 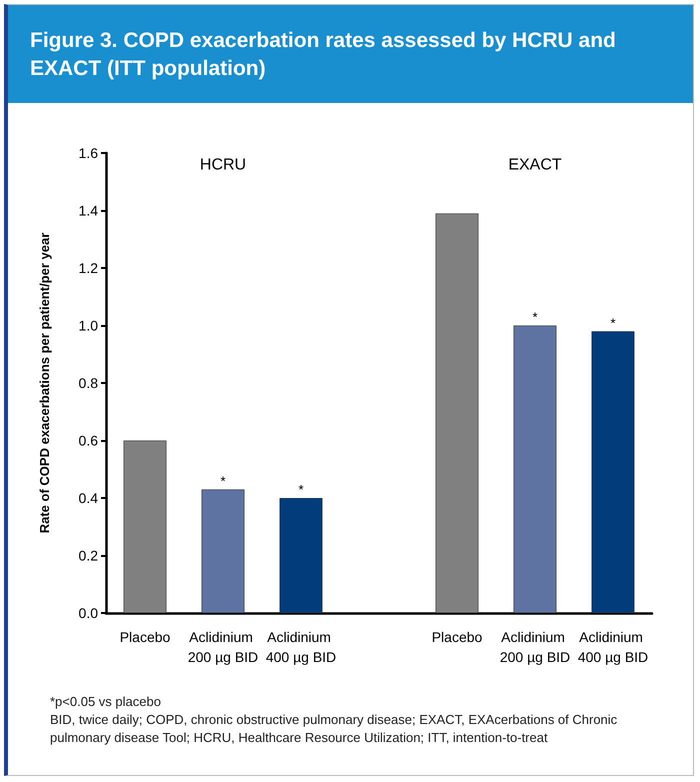 I want to click on y-tick-label: 0.0, so click(x=88, y=613).